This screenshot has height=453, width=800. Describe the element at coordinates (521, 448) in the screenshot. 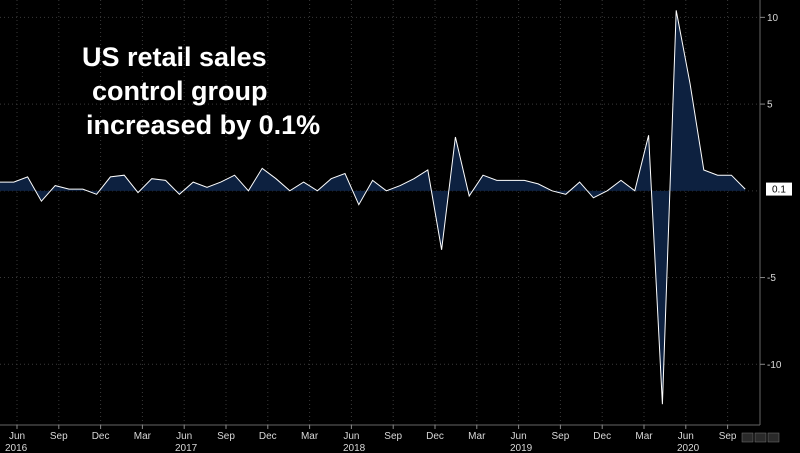

I see `x-year-label: 2019` at that location.